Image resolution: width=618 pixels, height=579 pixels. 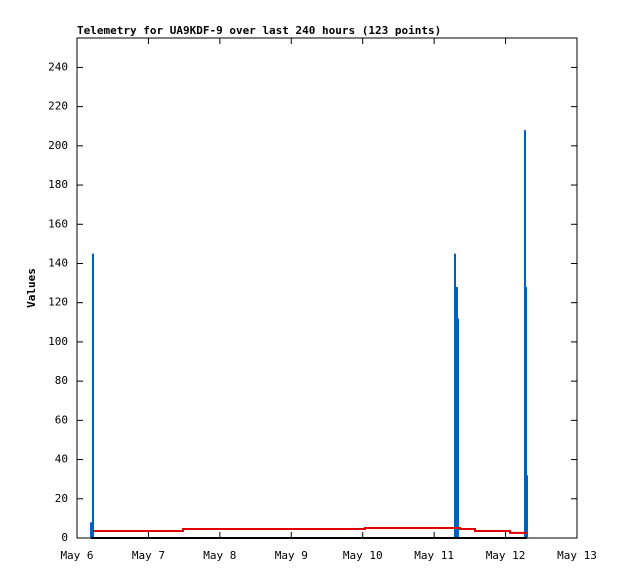 What do you see at coordinates (58, 302) in the screenshot?
I see `y-tick-label: 120` at bounding box center [58, 302].